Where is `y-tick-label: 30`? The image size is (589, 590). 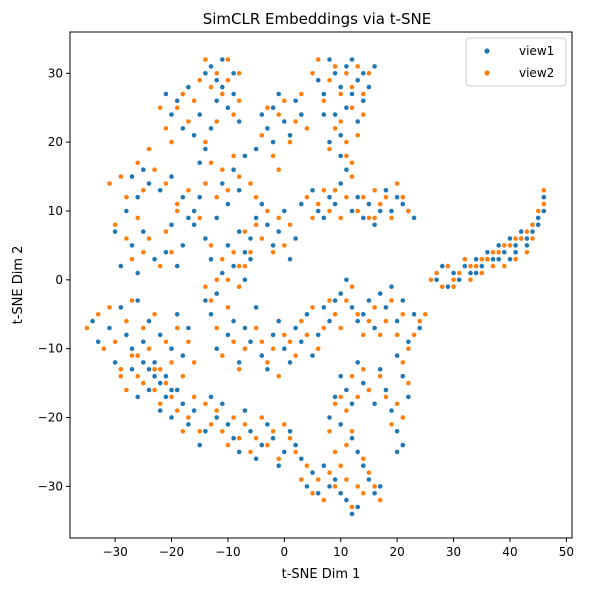
y-tick-label: 30 is located at coordinates (55, 73).